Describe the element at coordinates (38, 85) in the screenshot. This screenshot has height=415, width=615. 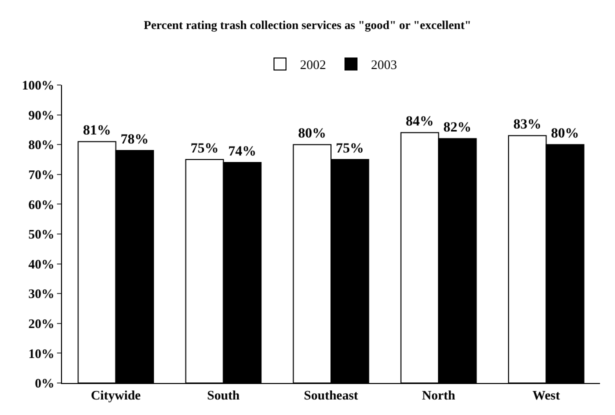
I see `y-tick-label: 100%` at that location.